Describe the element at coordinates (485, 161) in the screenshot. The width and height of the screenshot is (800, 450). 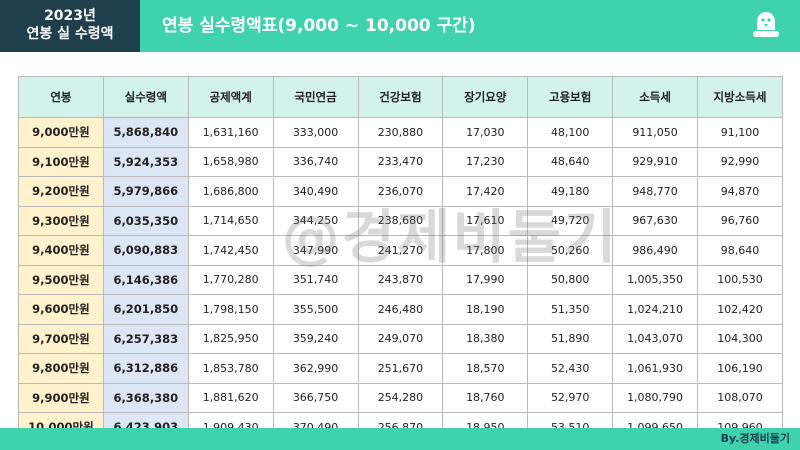
I see `table-cell: 17,230` at that location.